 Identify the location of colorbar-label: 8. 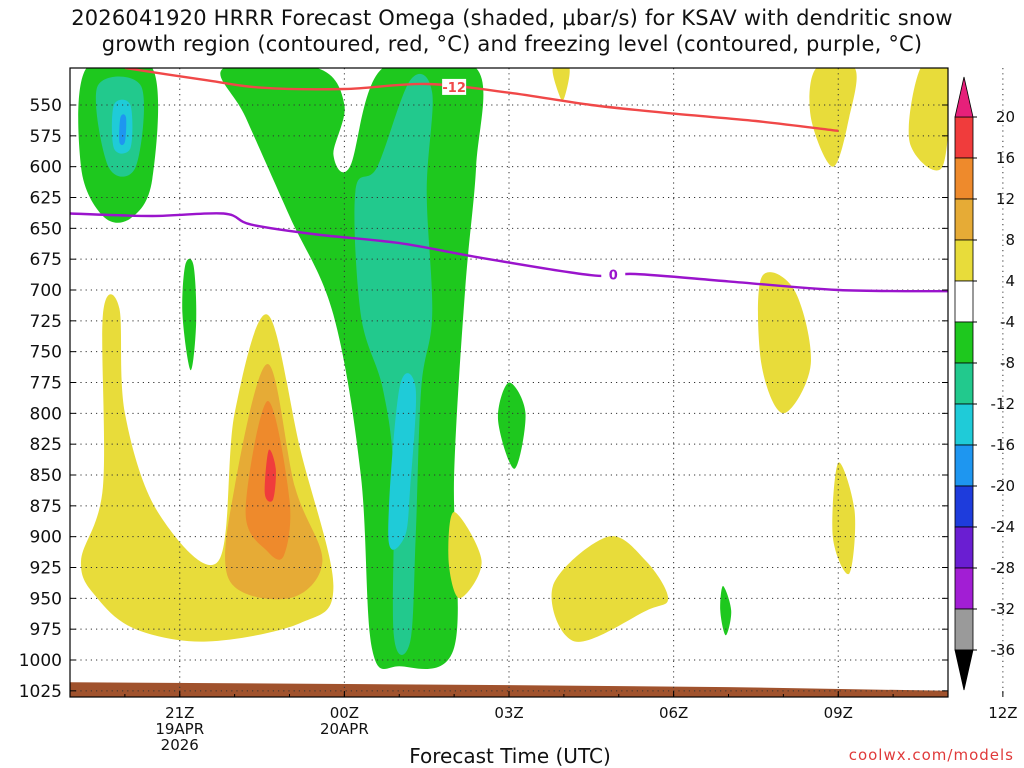
(1010, 240).